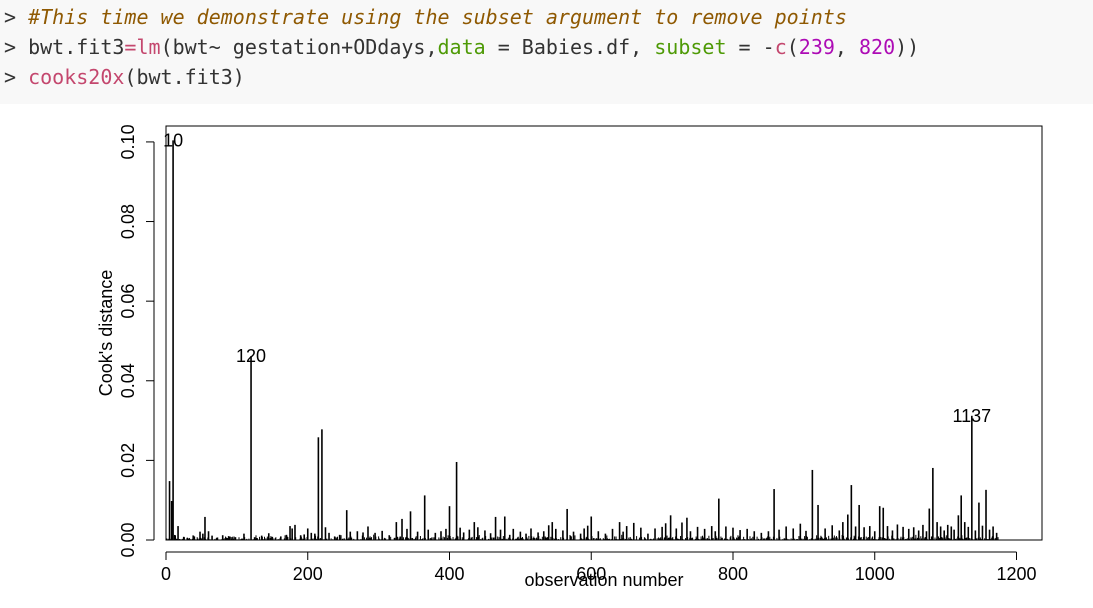 This screenshot has height=608, width=1093. Describe the element at coordinates (128, 141) in the screenshot. I see `y-tick-label: 0.10` at that location.